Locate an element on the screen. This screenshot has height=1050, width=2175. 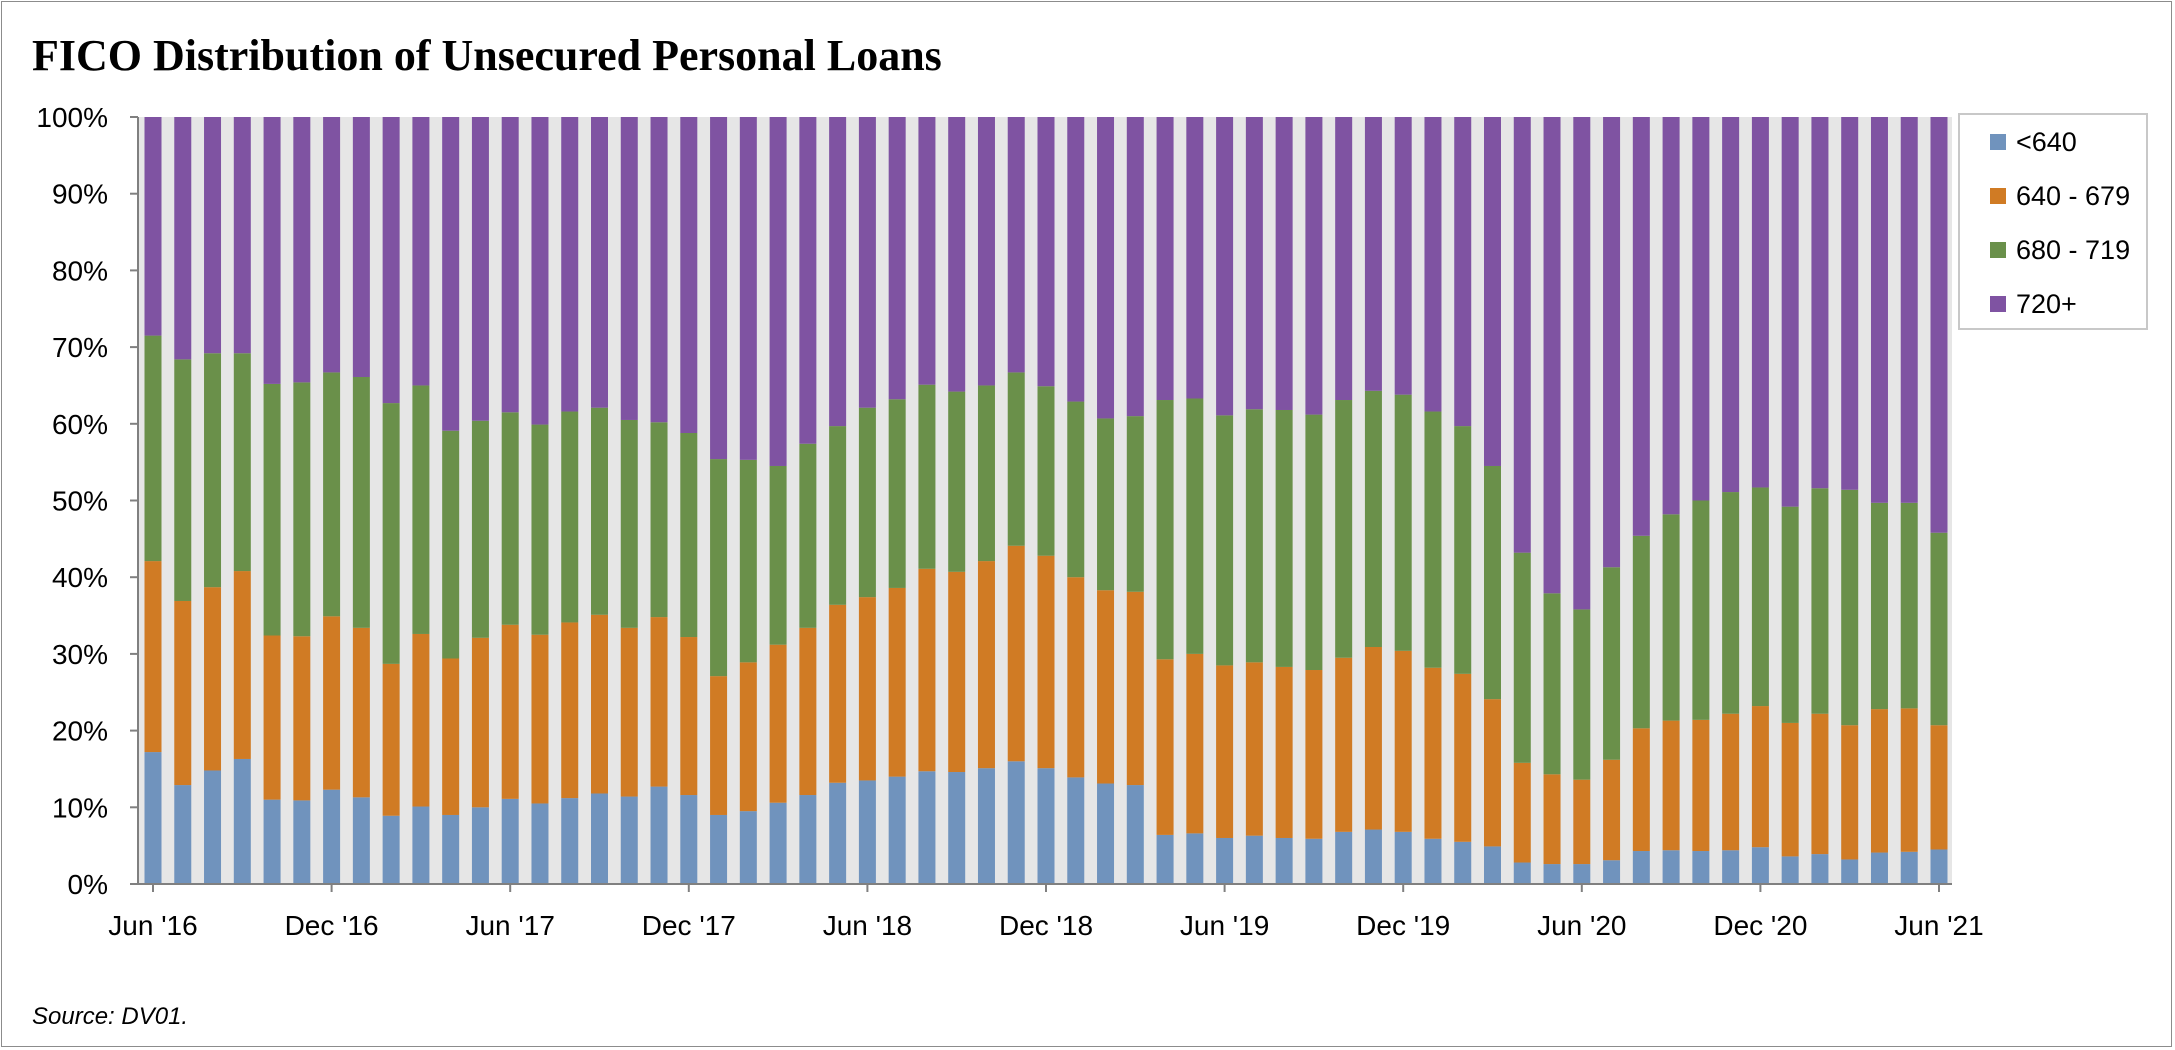
x-tick-label: Dec '20 is located at coordinates (1760, 925).